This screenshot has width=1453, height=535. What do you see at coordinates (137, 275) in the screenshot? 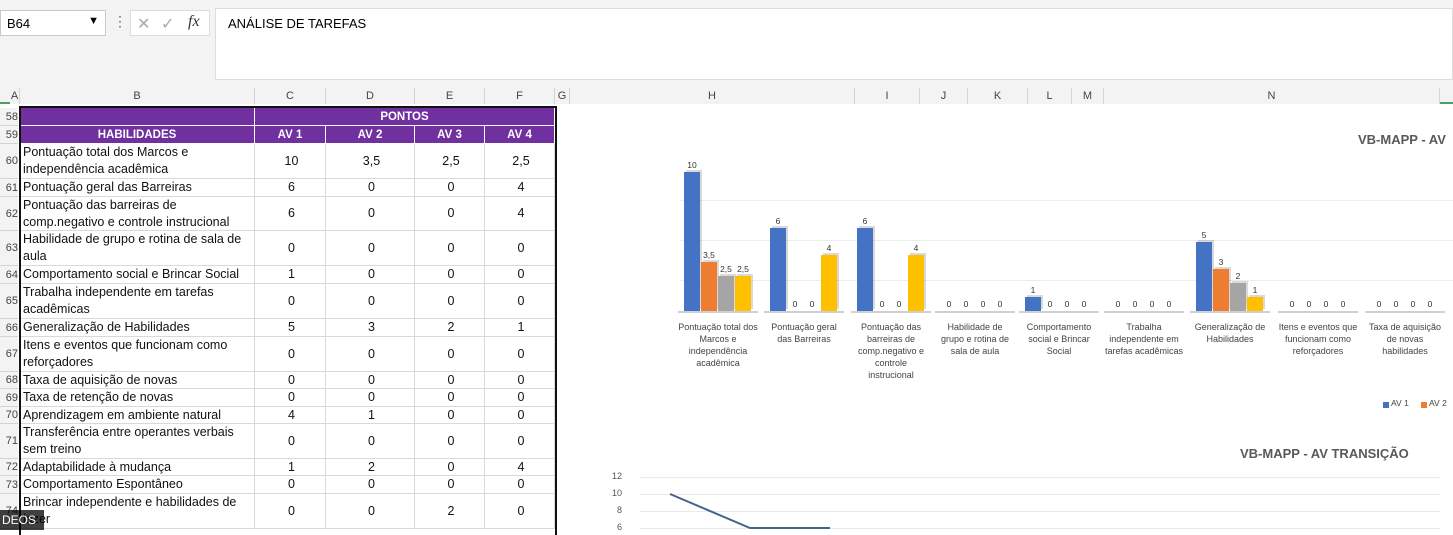
I see `skill-cell: Comportamento social e Brincar Social` at bounding box center [137, 275].